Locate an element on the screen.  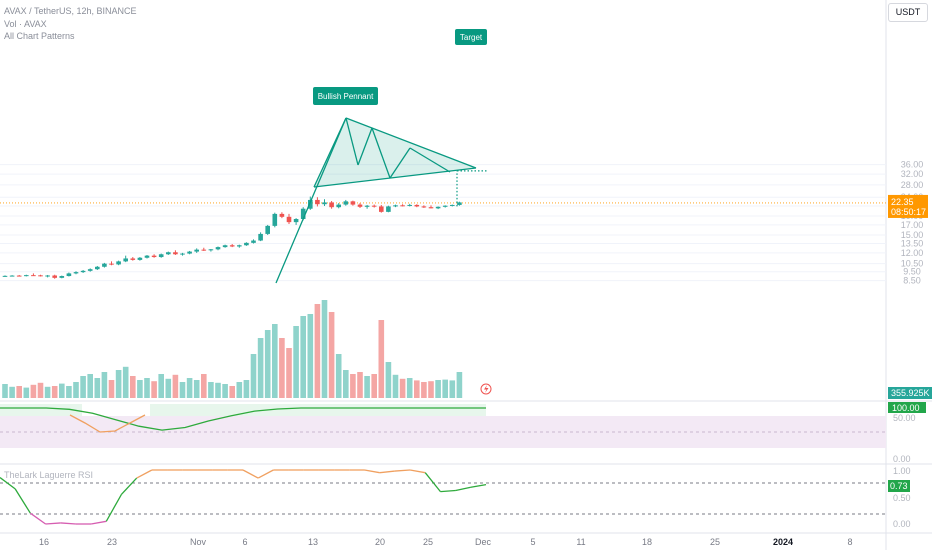
currency-button: USDT is located at coordinates (908, 12).